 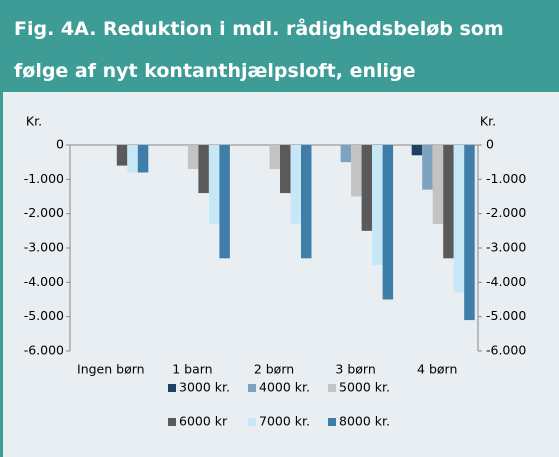 What do you see at coordinates (203, 421) in the screenshot?
I see `legend-label: 6000 kr` at bounding box center [203, 421].